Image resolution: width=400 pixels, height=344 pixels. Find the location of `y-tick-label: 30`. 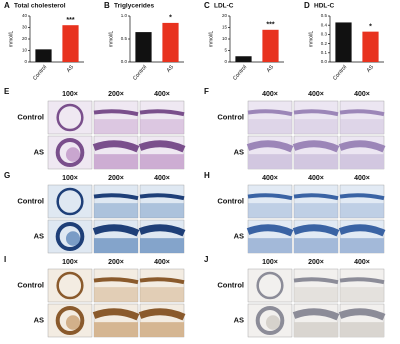

y-tick-label: 30 is located at coordinates (25, 27).